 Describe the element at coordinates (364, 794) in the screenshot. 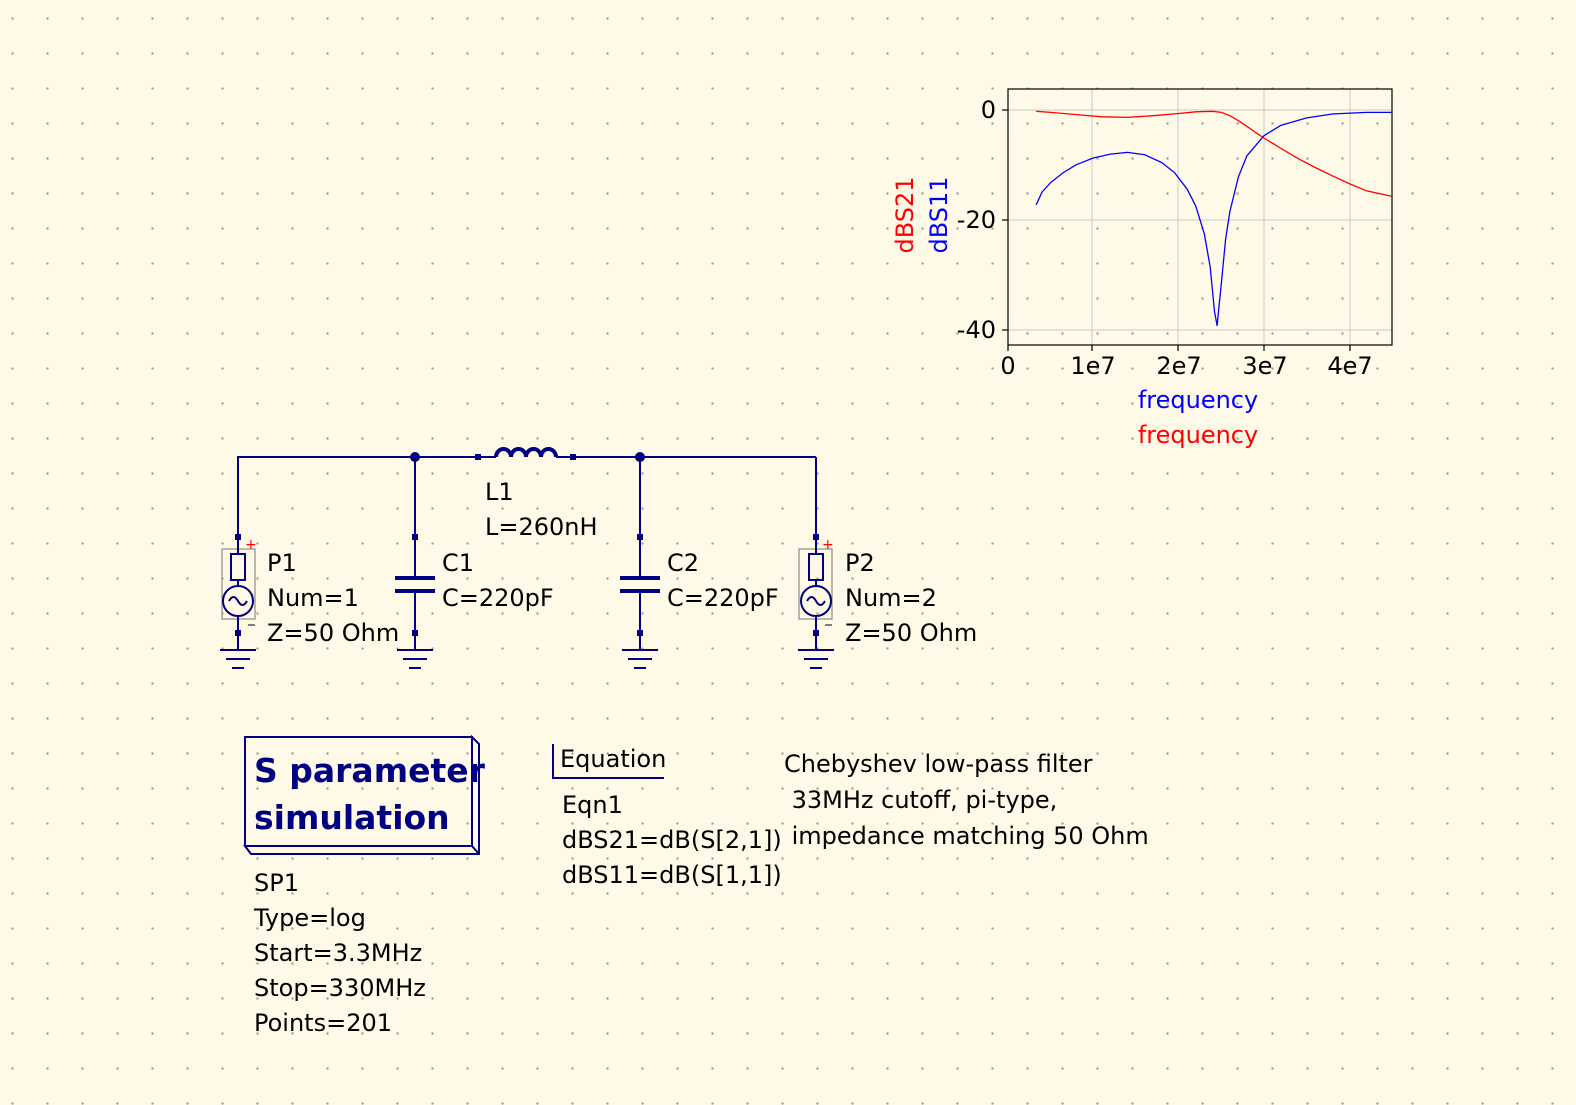

I see `sp-simulation-block: S parameter simulation` at that location.